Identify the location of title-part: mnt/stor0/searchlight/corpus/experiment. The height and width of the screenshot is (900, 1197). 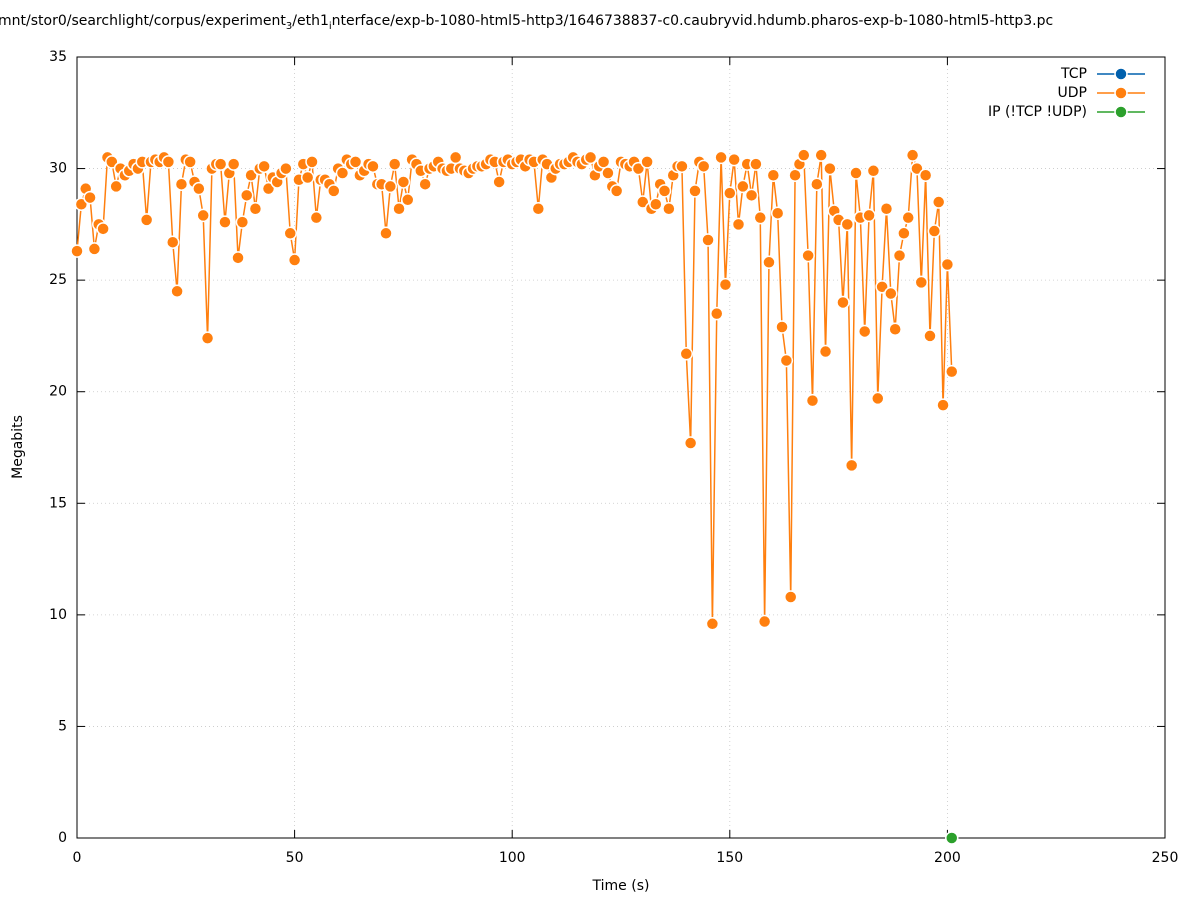
(143, 21).